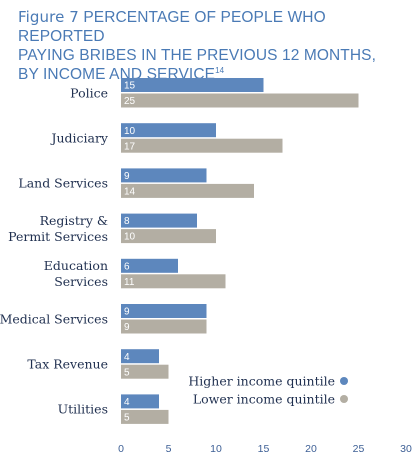 Image resolution: width=417 pixels, height=460 pixels. Describe the element at coordinates (83, 409) in the screenshot. I see `category-label: Utilities` at that location.